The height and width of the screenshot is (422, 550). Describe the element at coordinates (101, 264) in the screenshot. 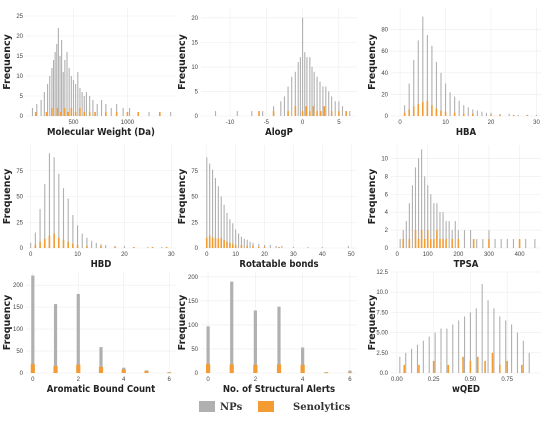

I see `x-axis-label: HBD` at that location.